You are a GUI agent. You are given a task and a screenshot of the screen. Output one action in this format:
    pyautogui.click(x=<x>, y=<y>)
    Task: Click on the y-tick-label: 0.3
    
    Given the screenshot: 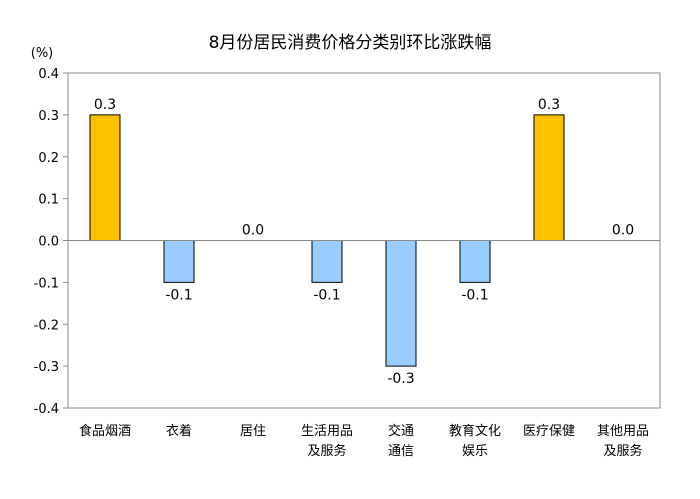 What is the action you would take?
    pyautogui.click(x=48, y=116)
    